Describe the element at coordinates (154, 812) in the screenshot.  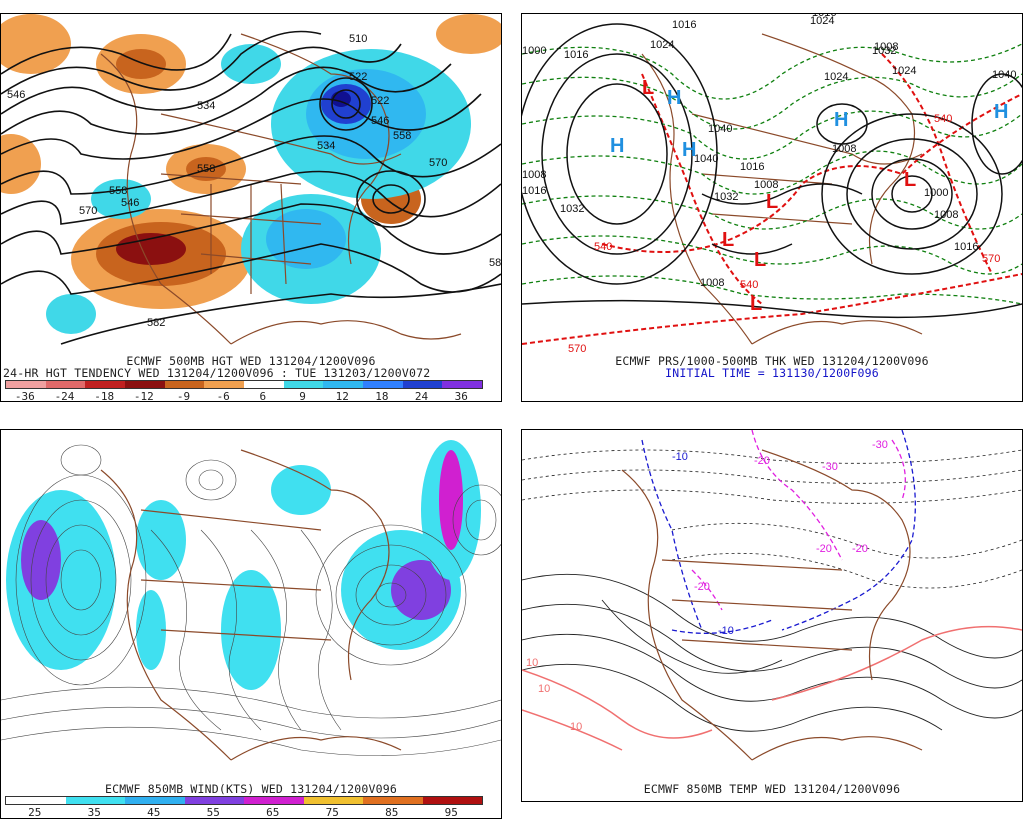
I see `wind-label: 45` at that location.